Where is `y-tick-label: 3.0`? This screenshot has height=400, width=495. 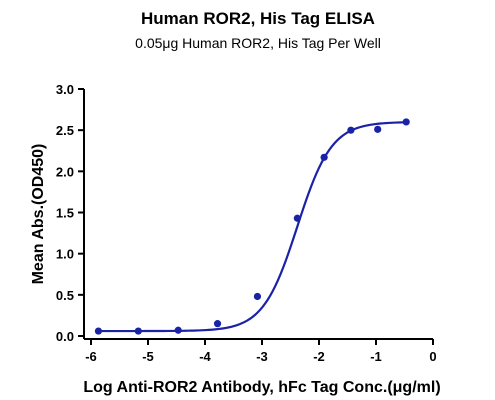 y-tick-label: 3.0 is located at coordinates (65, 89).